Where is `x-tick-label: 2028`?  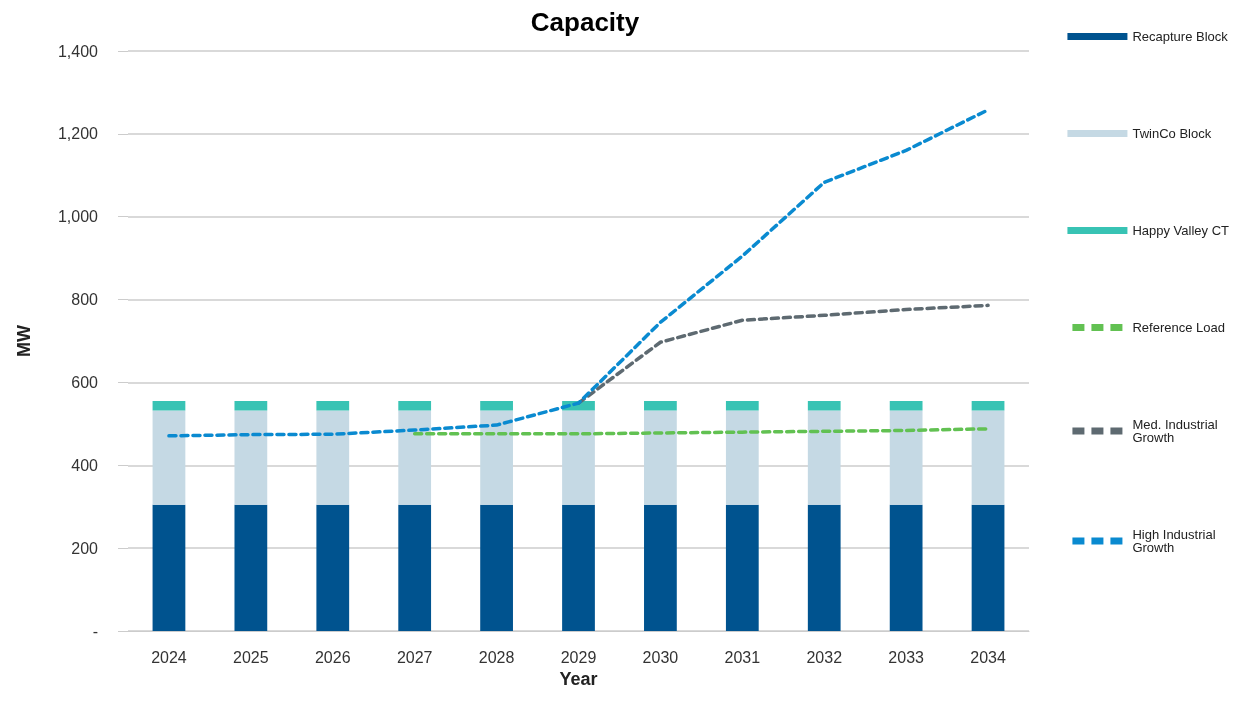
x-tick-label: 2028 is located at coordinates (496, 657).